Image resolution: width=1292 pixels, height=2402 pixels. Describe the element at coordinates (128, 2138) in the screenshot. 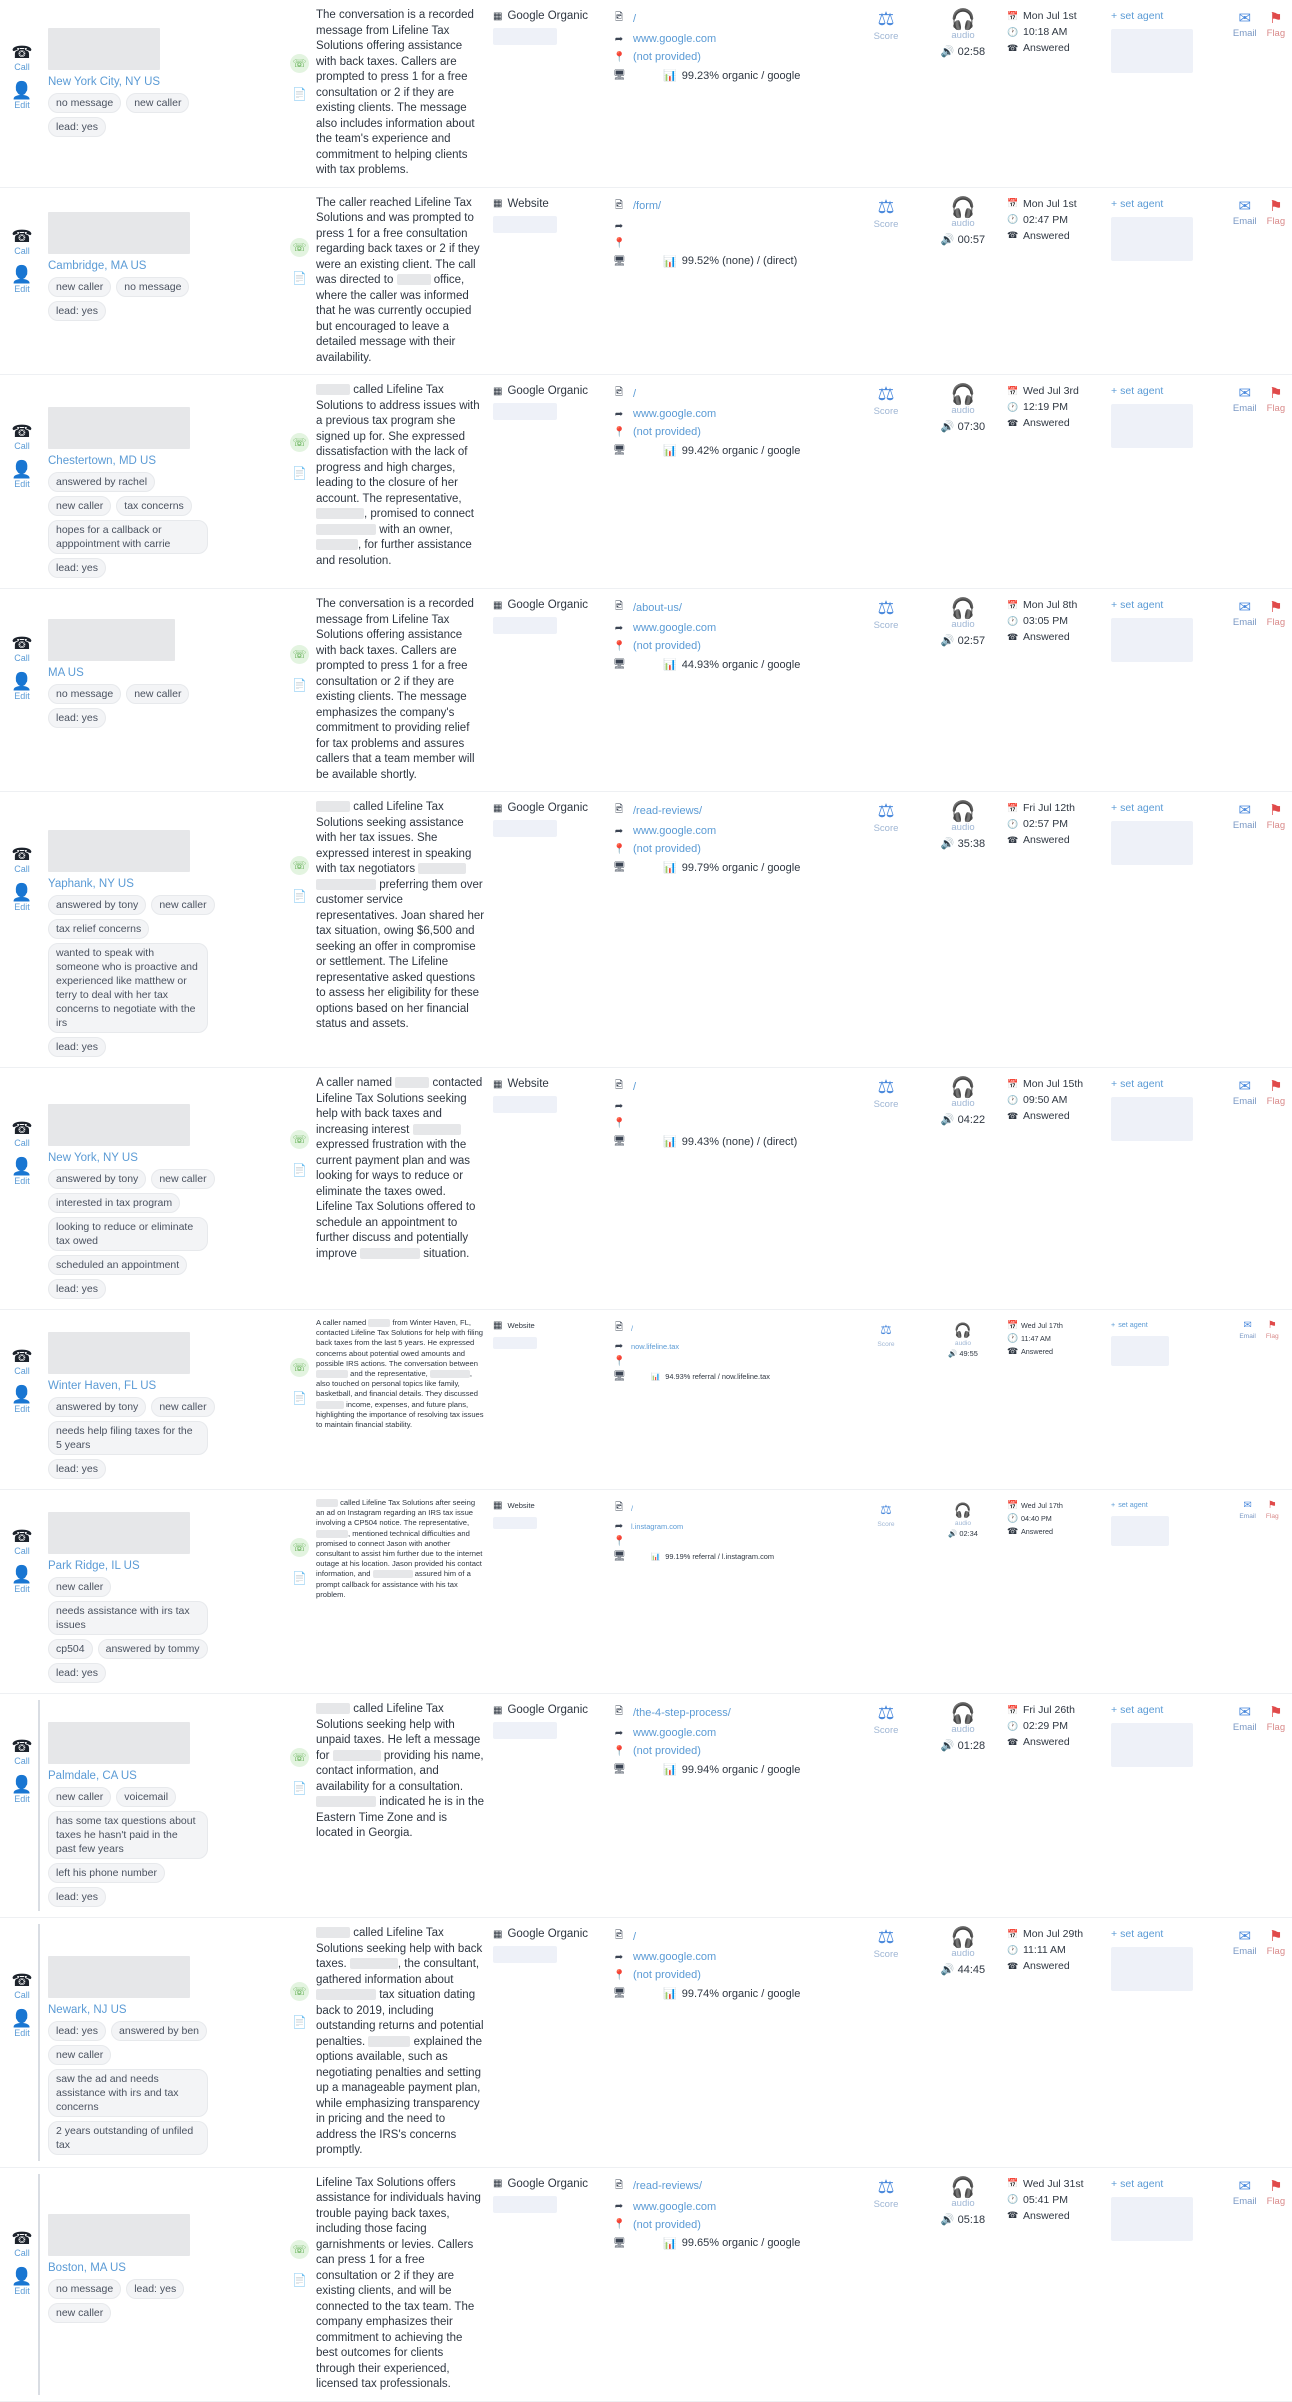

I see `caller-tag: 2 years outstanding of unfiled tax` at that location.